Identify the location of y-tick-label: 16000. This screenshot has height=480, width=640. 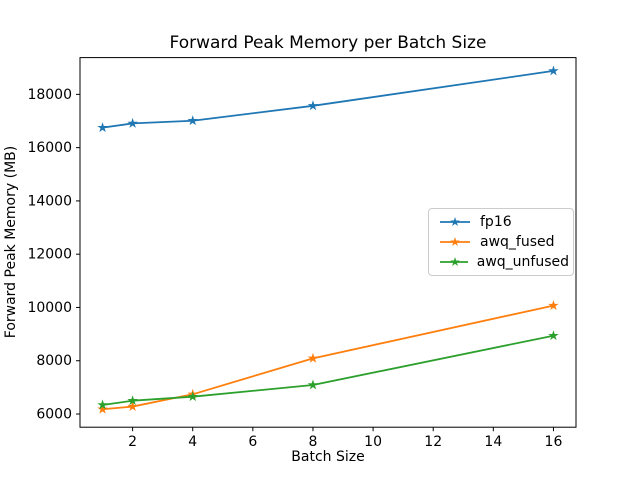
(49, 148).